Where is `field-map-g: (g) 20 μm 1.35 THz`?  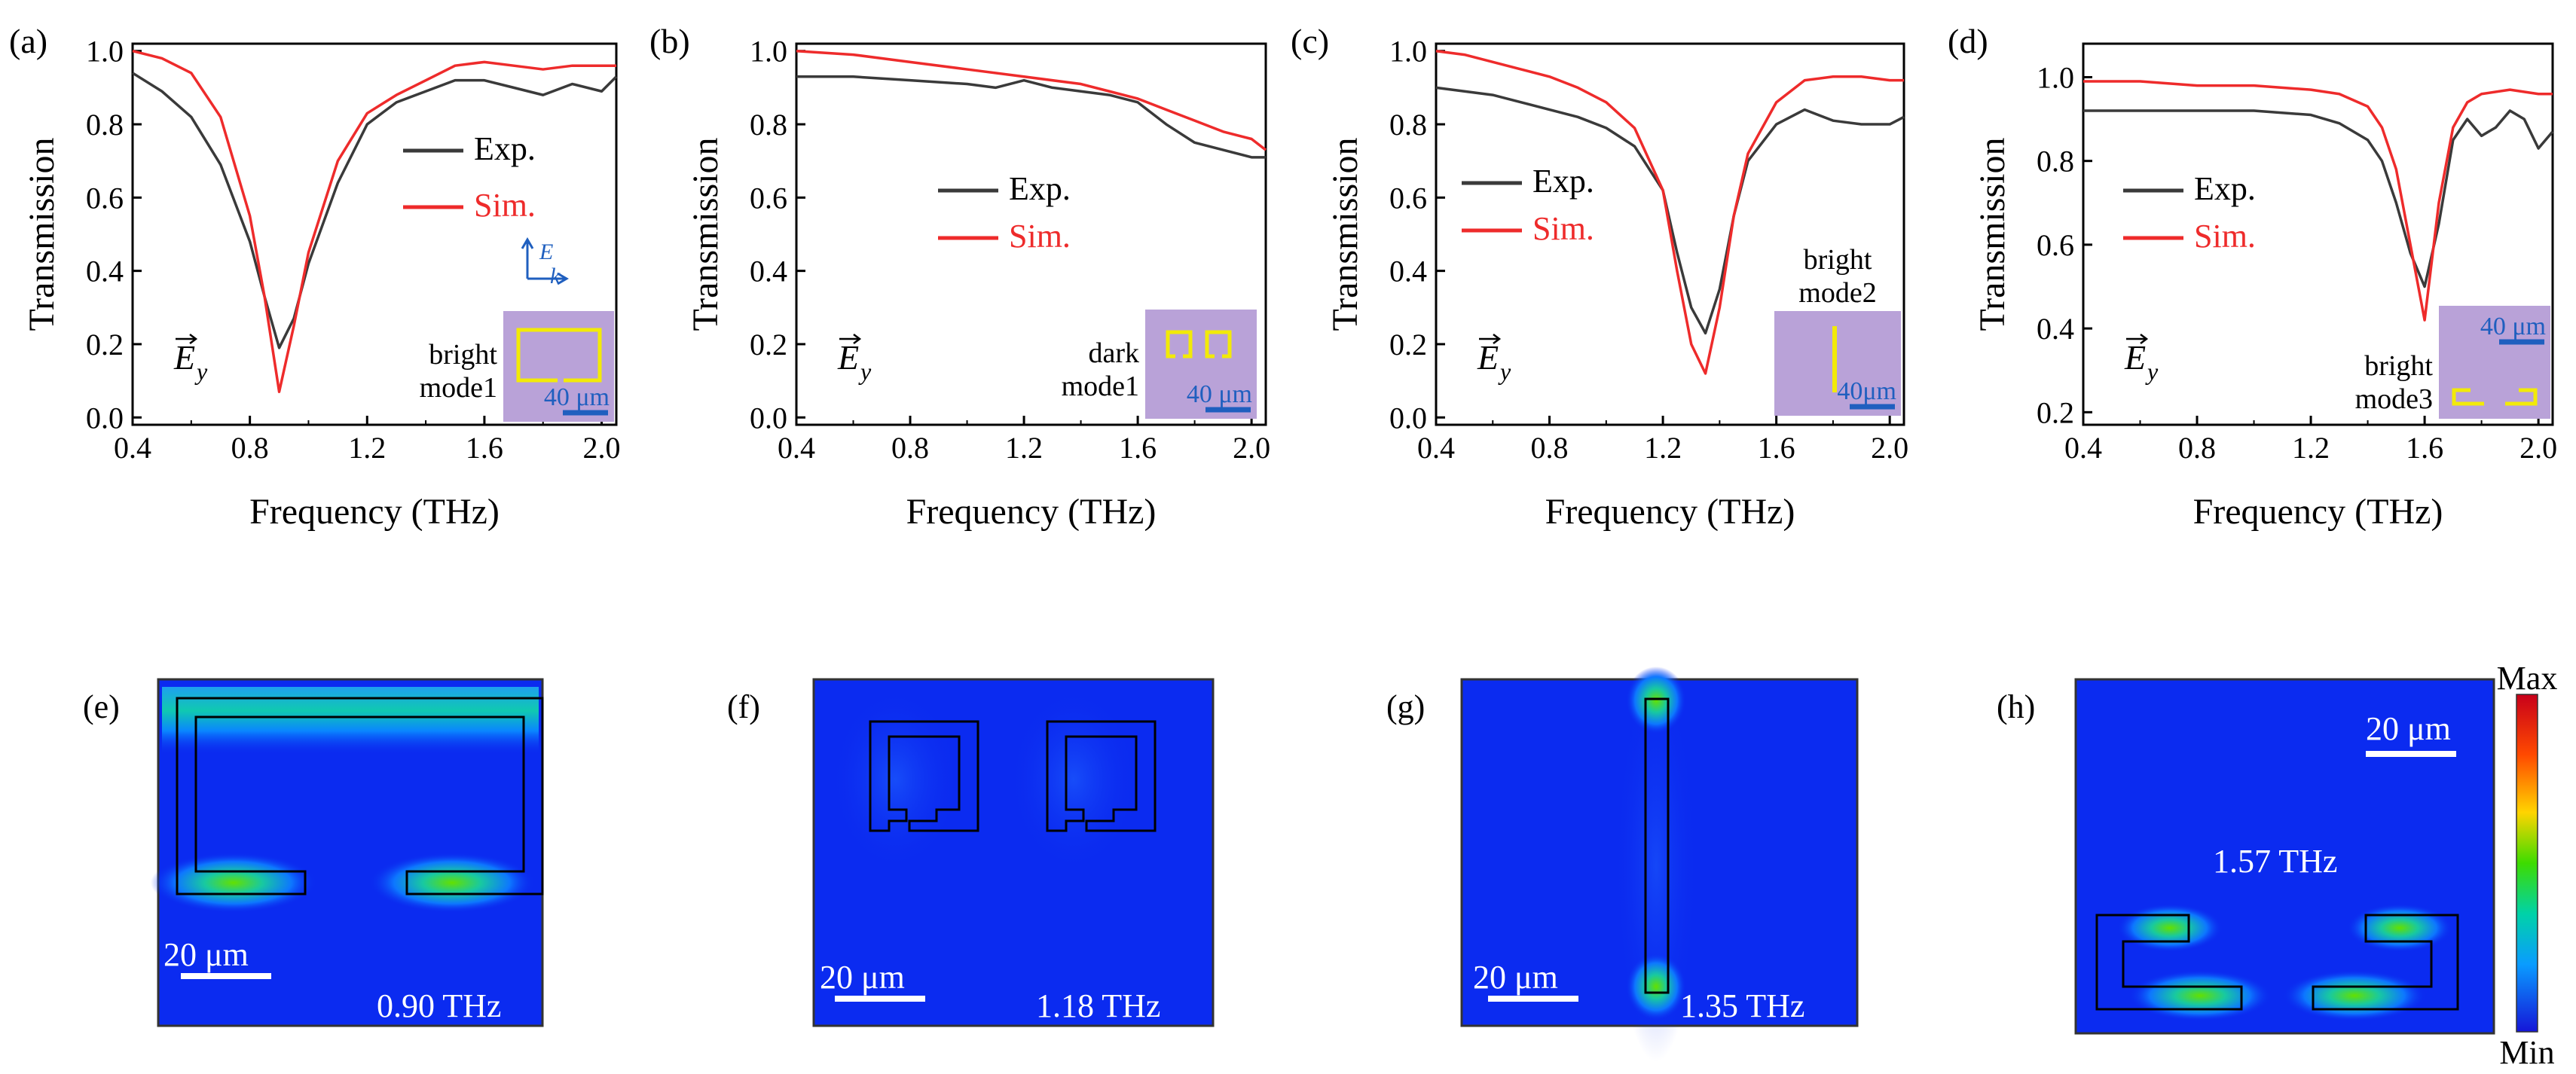
field-map-g: (g) 20 μm 1.35 THz is located at coordinates (1622, 865).